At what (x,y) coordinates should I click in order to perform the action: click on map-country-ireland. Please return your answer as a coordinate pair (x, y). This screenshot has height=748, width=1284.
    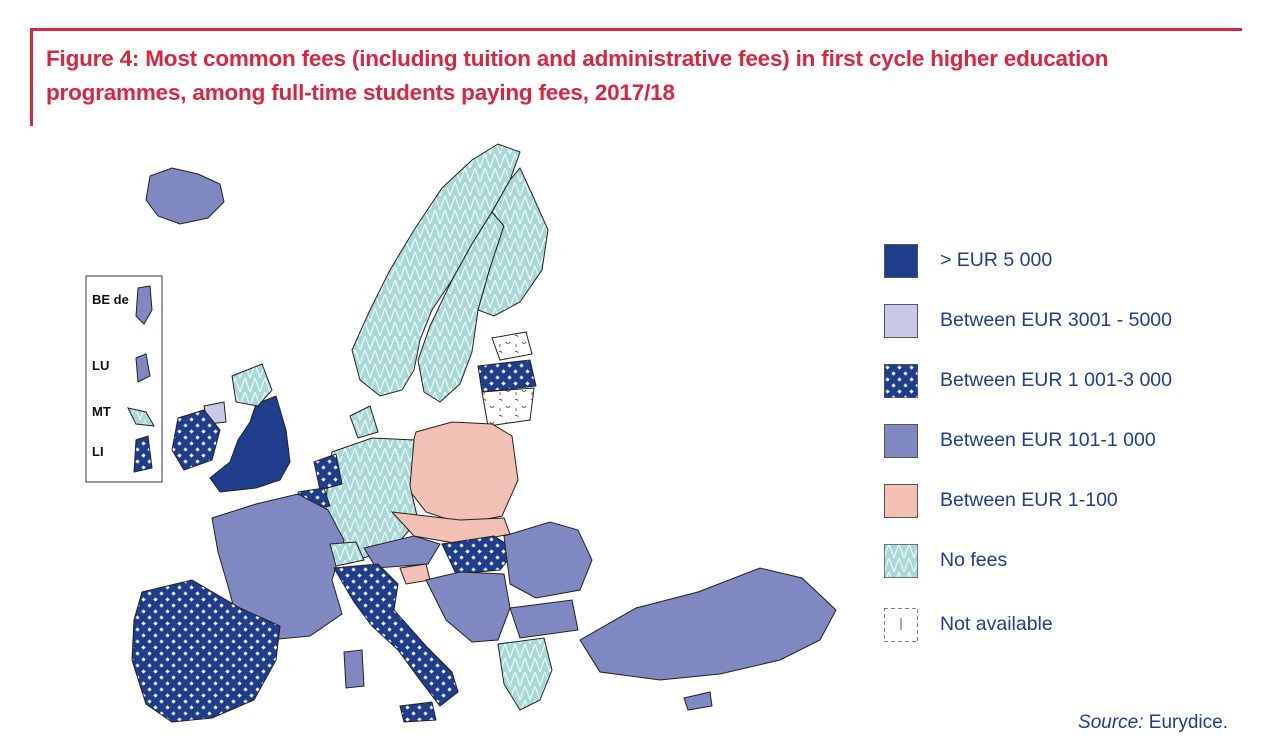
    Looking at the image, I should click on (196, 440).